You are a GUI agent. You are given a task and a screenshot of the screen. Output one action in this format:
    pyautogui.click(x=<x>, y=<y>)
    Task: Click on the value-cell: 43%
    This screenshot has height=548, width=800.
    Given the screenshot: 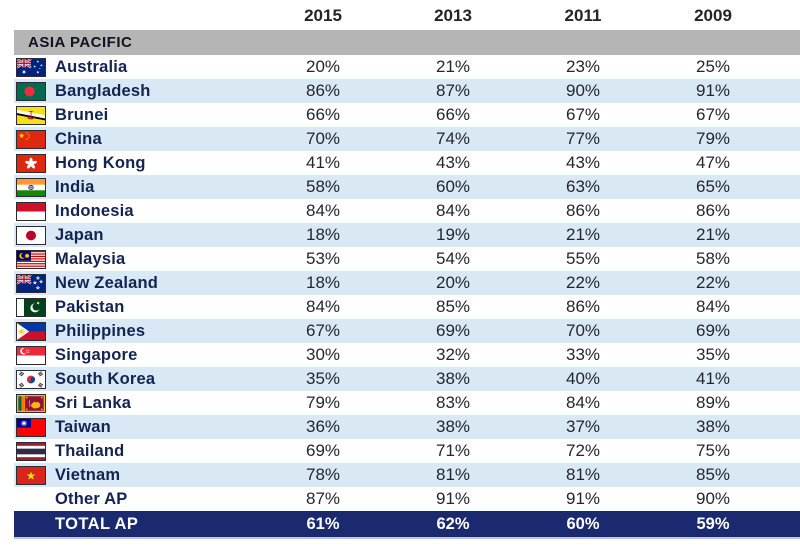 What is the action you would take?
    pyautogui.click(x=583, y=162)
    